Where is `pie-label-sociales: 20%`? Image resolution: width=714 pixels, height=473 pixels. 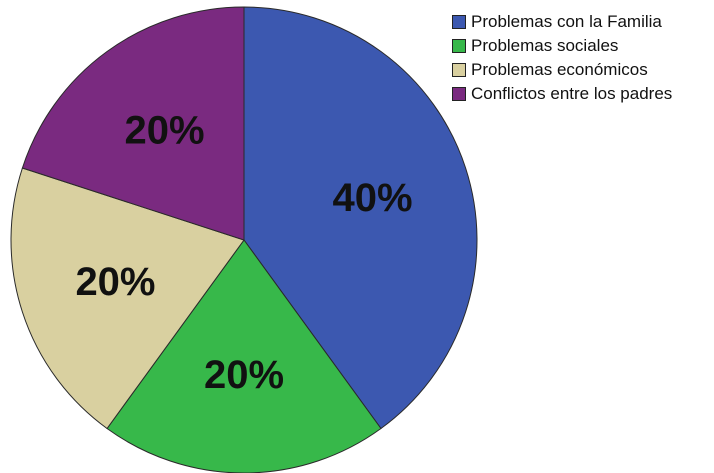
pie-label-sociales: 20% is located at coordinates (244, 375).